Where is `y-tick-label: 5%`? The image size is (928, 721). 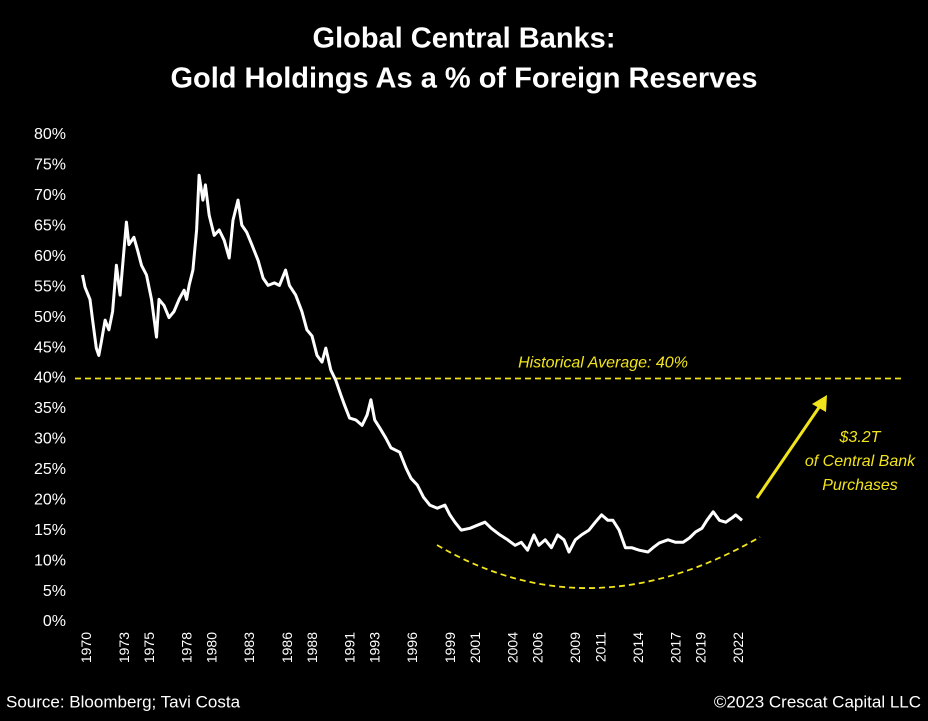
y-tick-label: 5% is located at coordinates (54, 591).